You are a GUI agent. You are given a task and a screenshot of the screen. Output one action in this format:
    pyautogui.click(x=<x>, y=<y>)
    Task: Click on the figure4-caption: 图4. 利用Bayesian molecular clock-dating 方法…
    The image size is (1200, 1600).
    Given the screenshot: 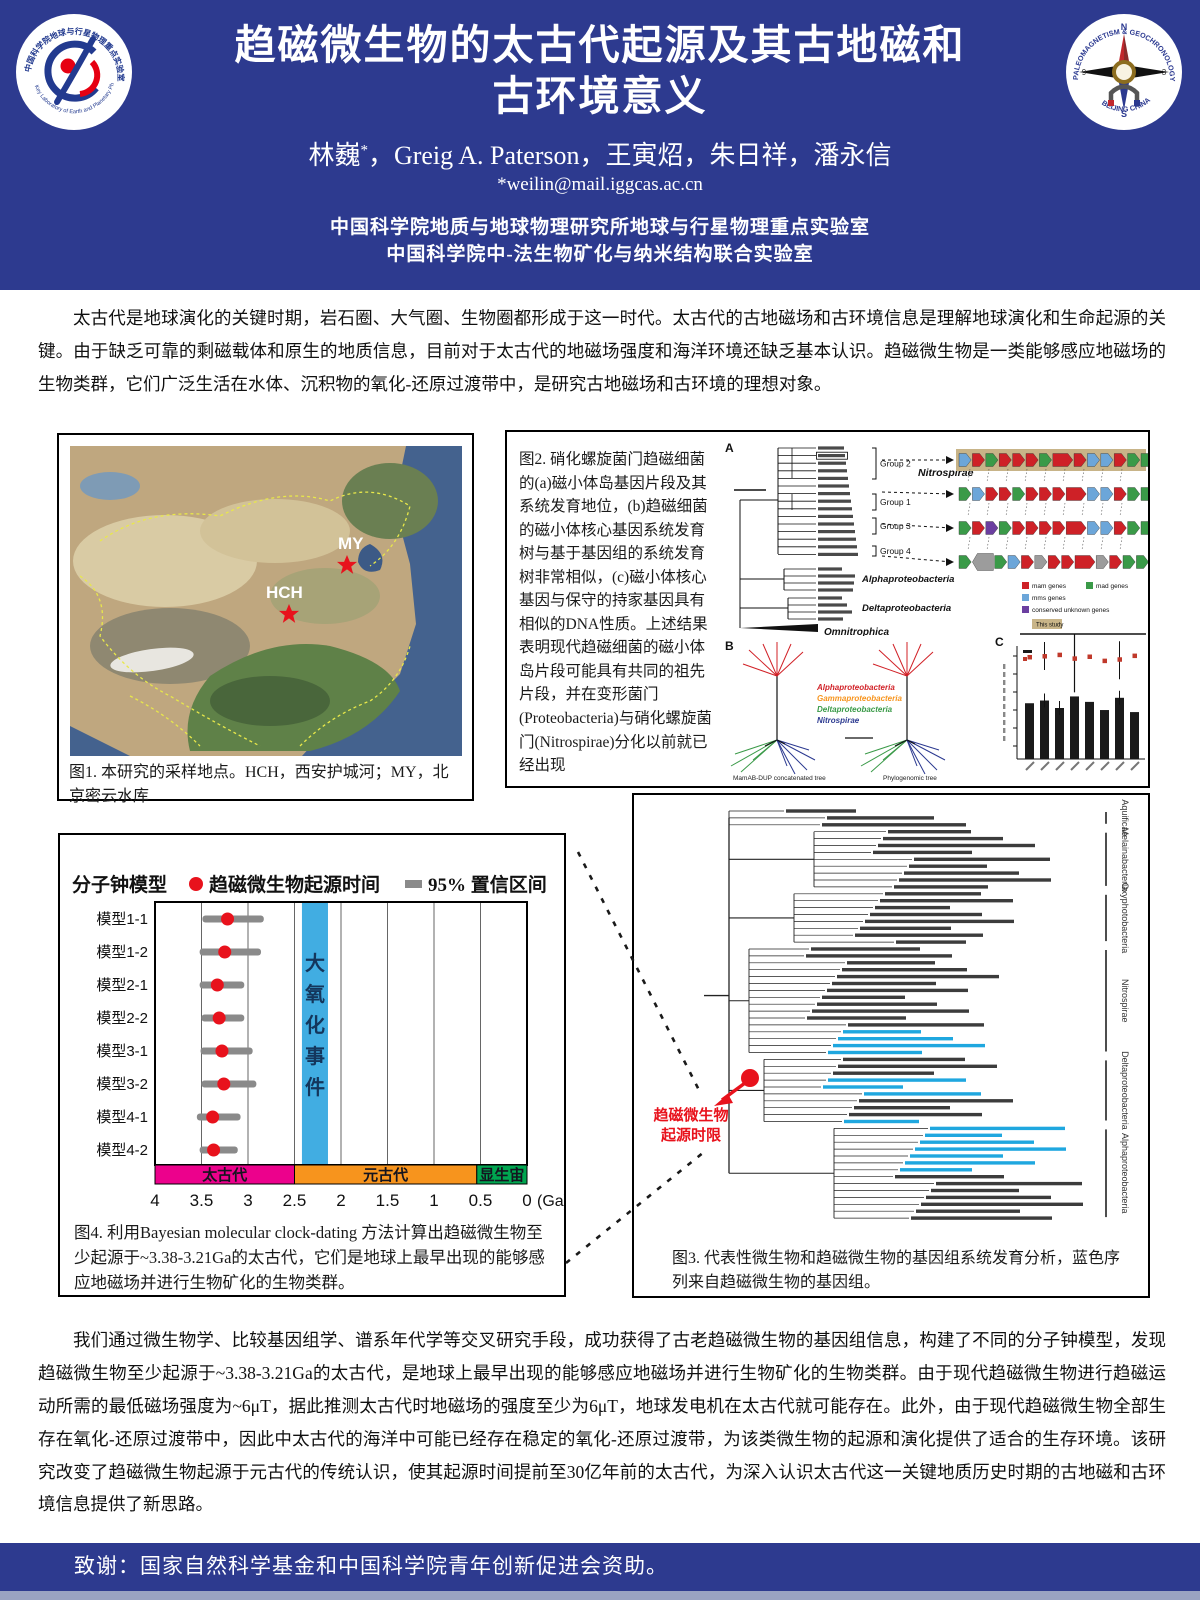 What is the action you would take?
    pyautogui.click(x=309, y=1257)
    